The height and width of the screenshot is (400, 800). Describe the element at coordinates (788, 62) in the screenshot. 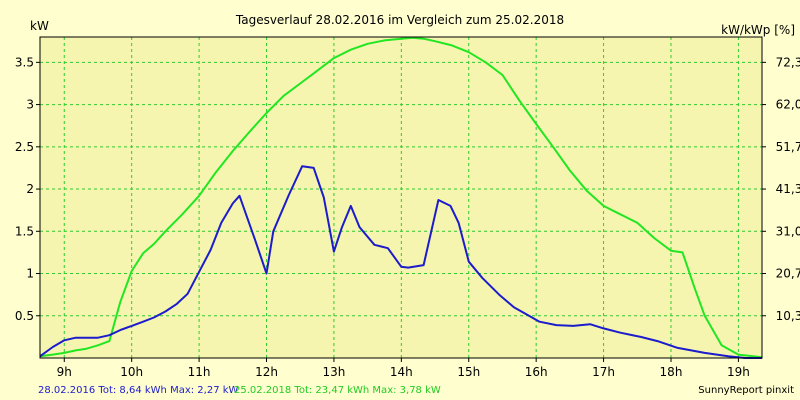

I see `y-right-tick-label: 72,3` at that location.